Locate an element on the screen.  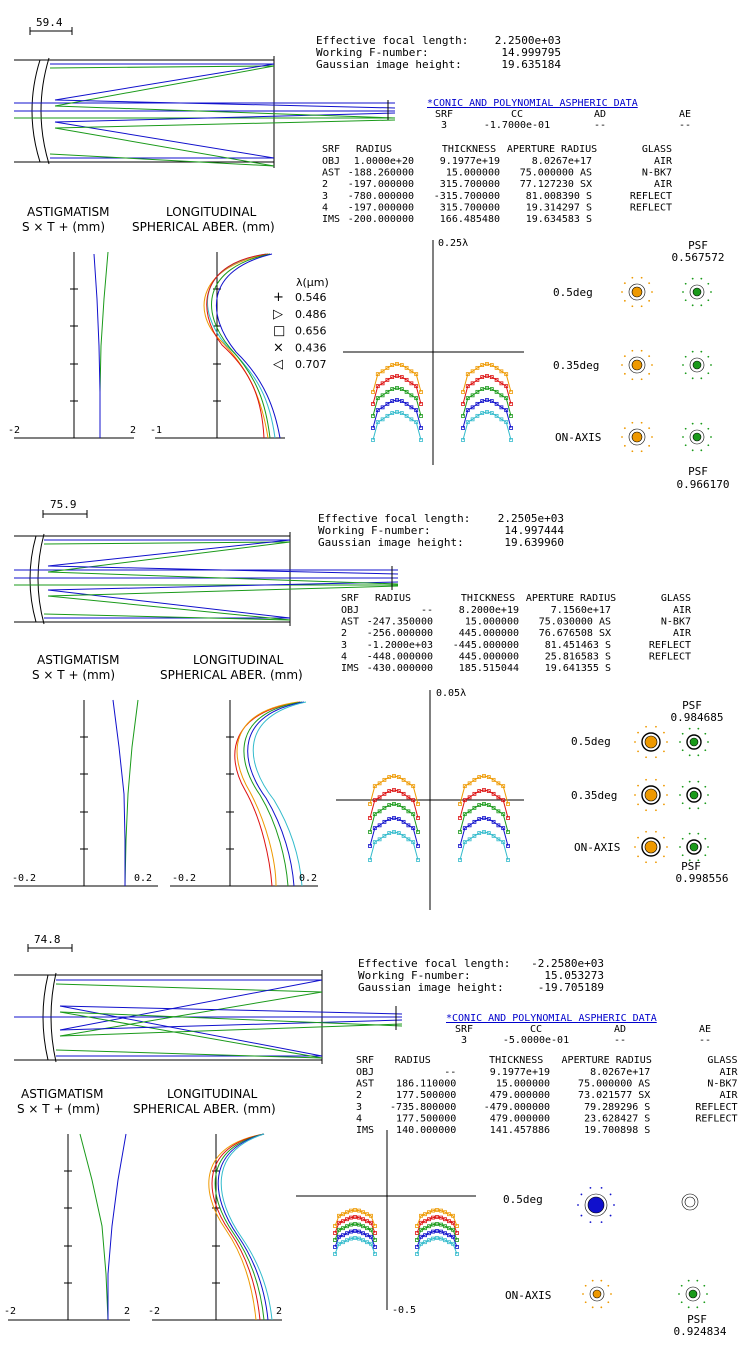
psf-label: PSF is located at coordinates (691, 866).